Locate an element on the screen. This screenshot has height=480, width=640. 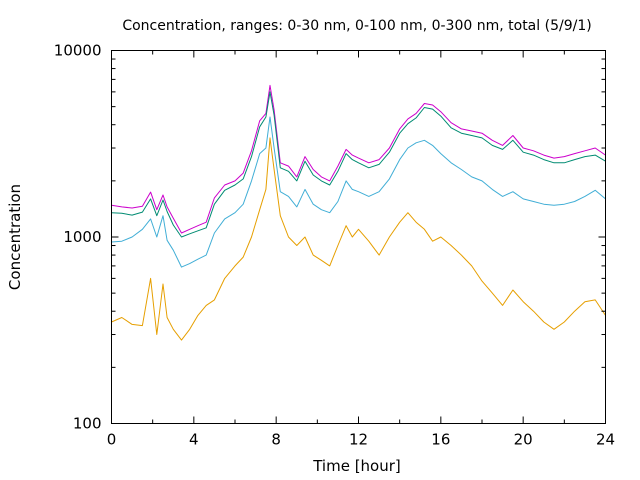
x-axis-label: Time [hour] is located at coordinates (356, 466).